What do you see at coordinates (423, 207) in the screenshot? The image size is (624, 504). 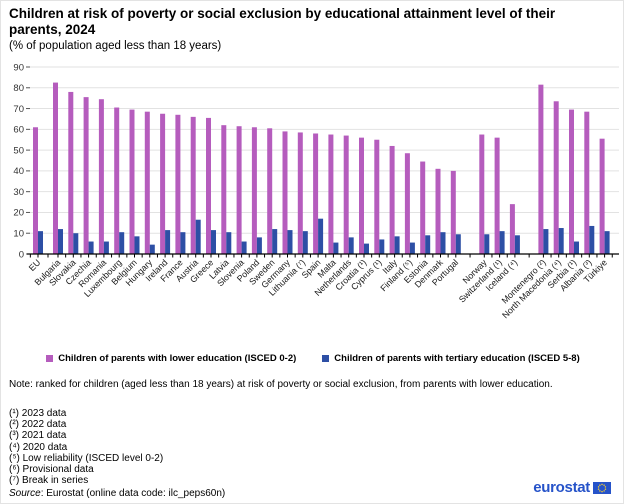 I see `bar-lower-Estonia` at bounding box center [423, 207].